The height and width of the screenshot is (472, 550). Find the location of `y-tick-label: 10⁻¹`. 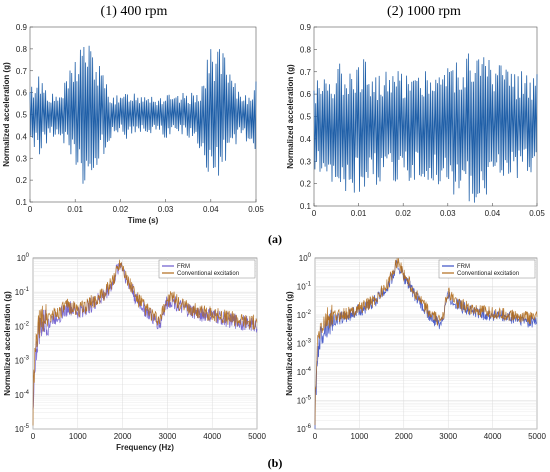

y-tick-label: 10⁻¹ is located at coordinates (22, 292).